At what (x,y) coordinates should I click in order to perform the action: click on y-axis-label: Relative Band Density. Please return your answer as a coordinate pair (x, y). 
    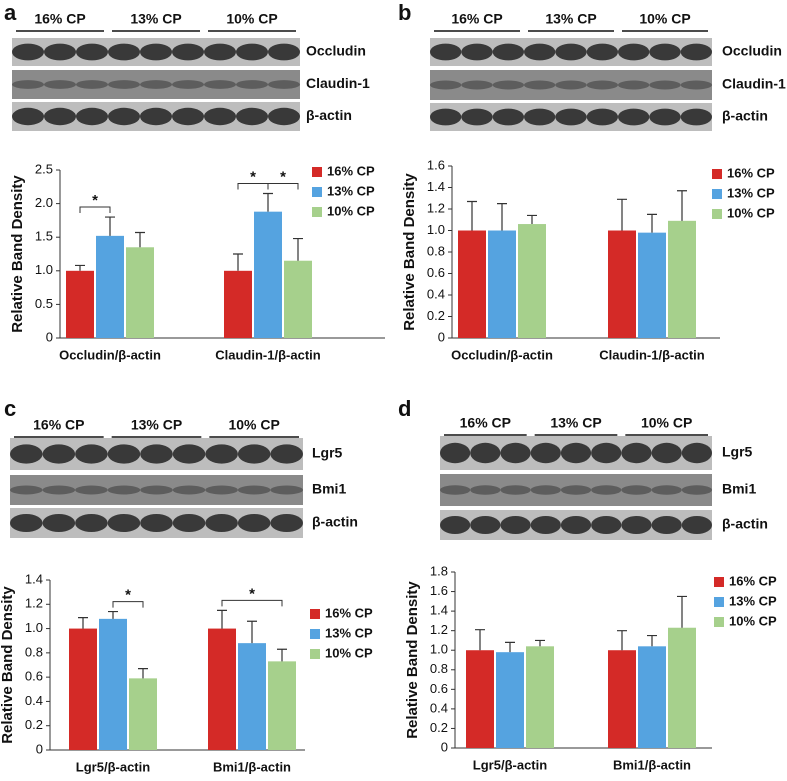
    Looking at the image, I should click on (412, 660).